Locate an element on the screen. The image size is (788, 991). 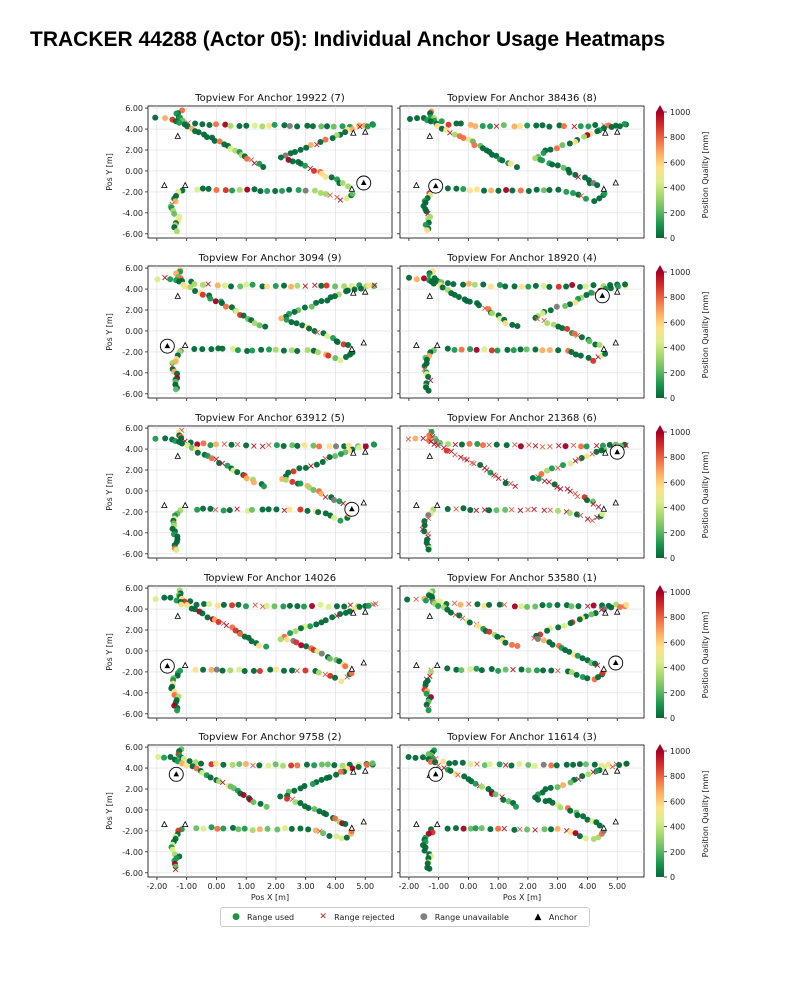
unavailable-point is located at coordinates (321, 653).